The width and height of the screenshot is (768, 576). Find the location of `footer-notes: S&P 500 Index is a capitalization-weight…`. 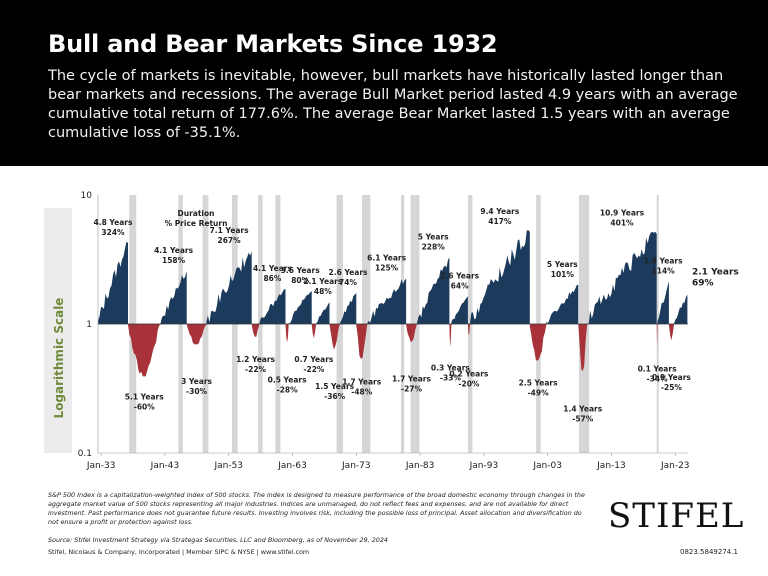

footer-notes: S&P 500 Index is a capitalization-weight… is located at coordinates (316, 508).